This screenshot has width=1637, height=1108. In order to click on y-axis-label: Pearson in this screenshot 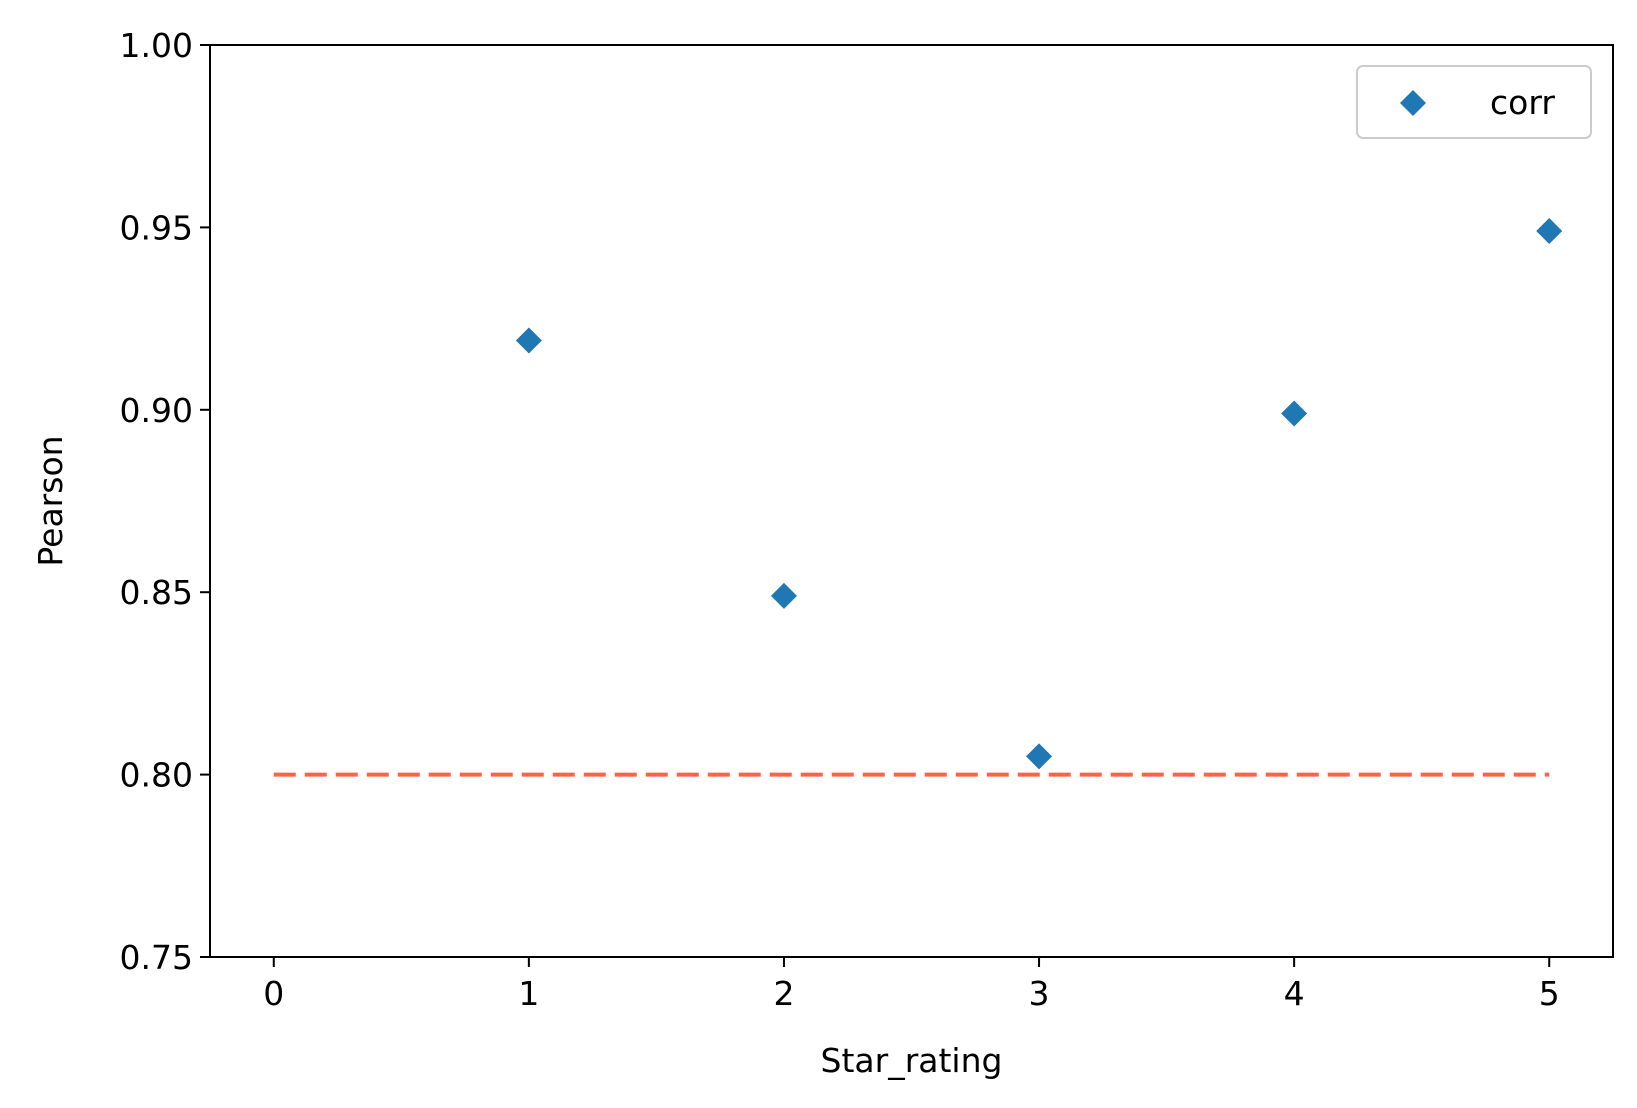, I will do `click(50, 500)`.